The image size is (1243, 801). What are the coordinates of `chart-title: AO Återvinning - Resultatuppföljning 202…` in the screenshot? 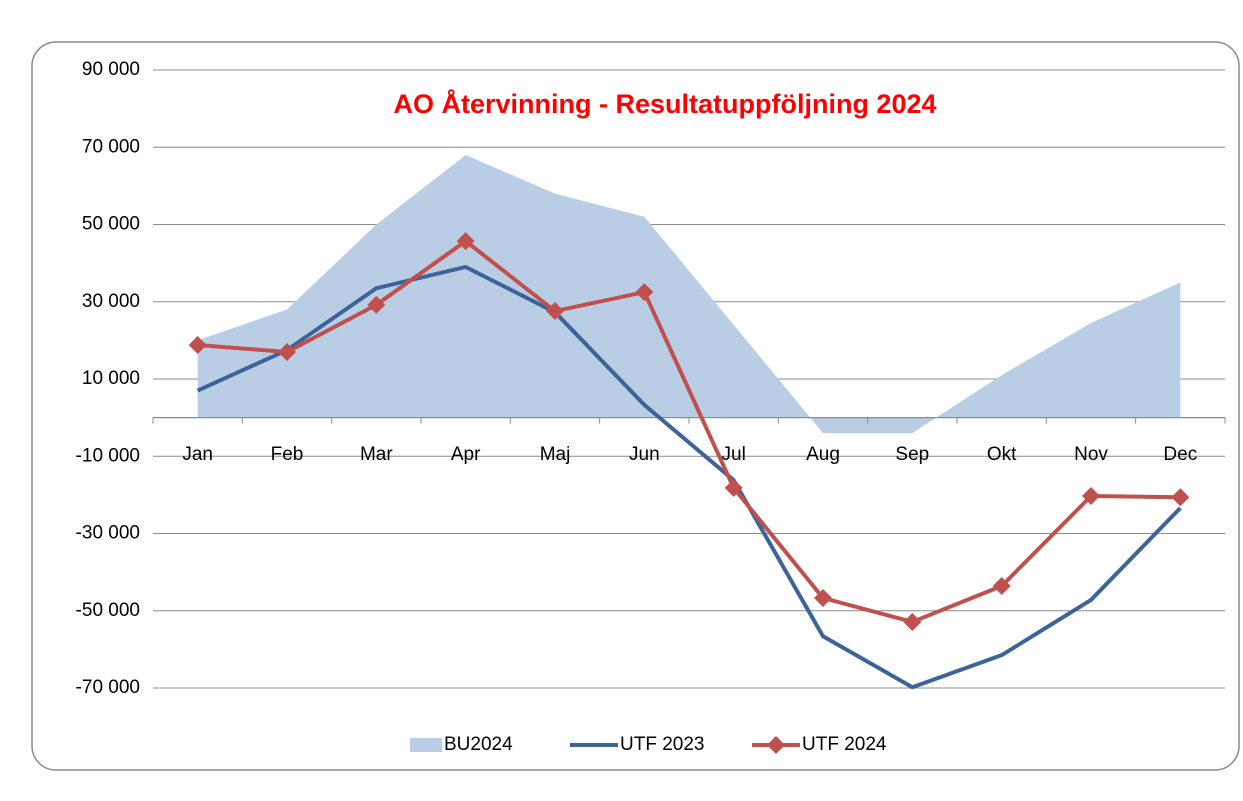 It's located at (664, 103).